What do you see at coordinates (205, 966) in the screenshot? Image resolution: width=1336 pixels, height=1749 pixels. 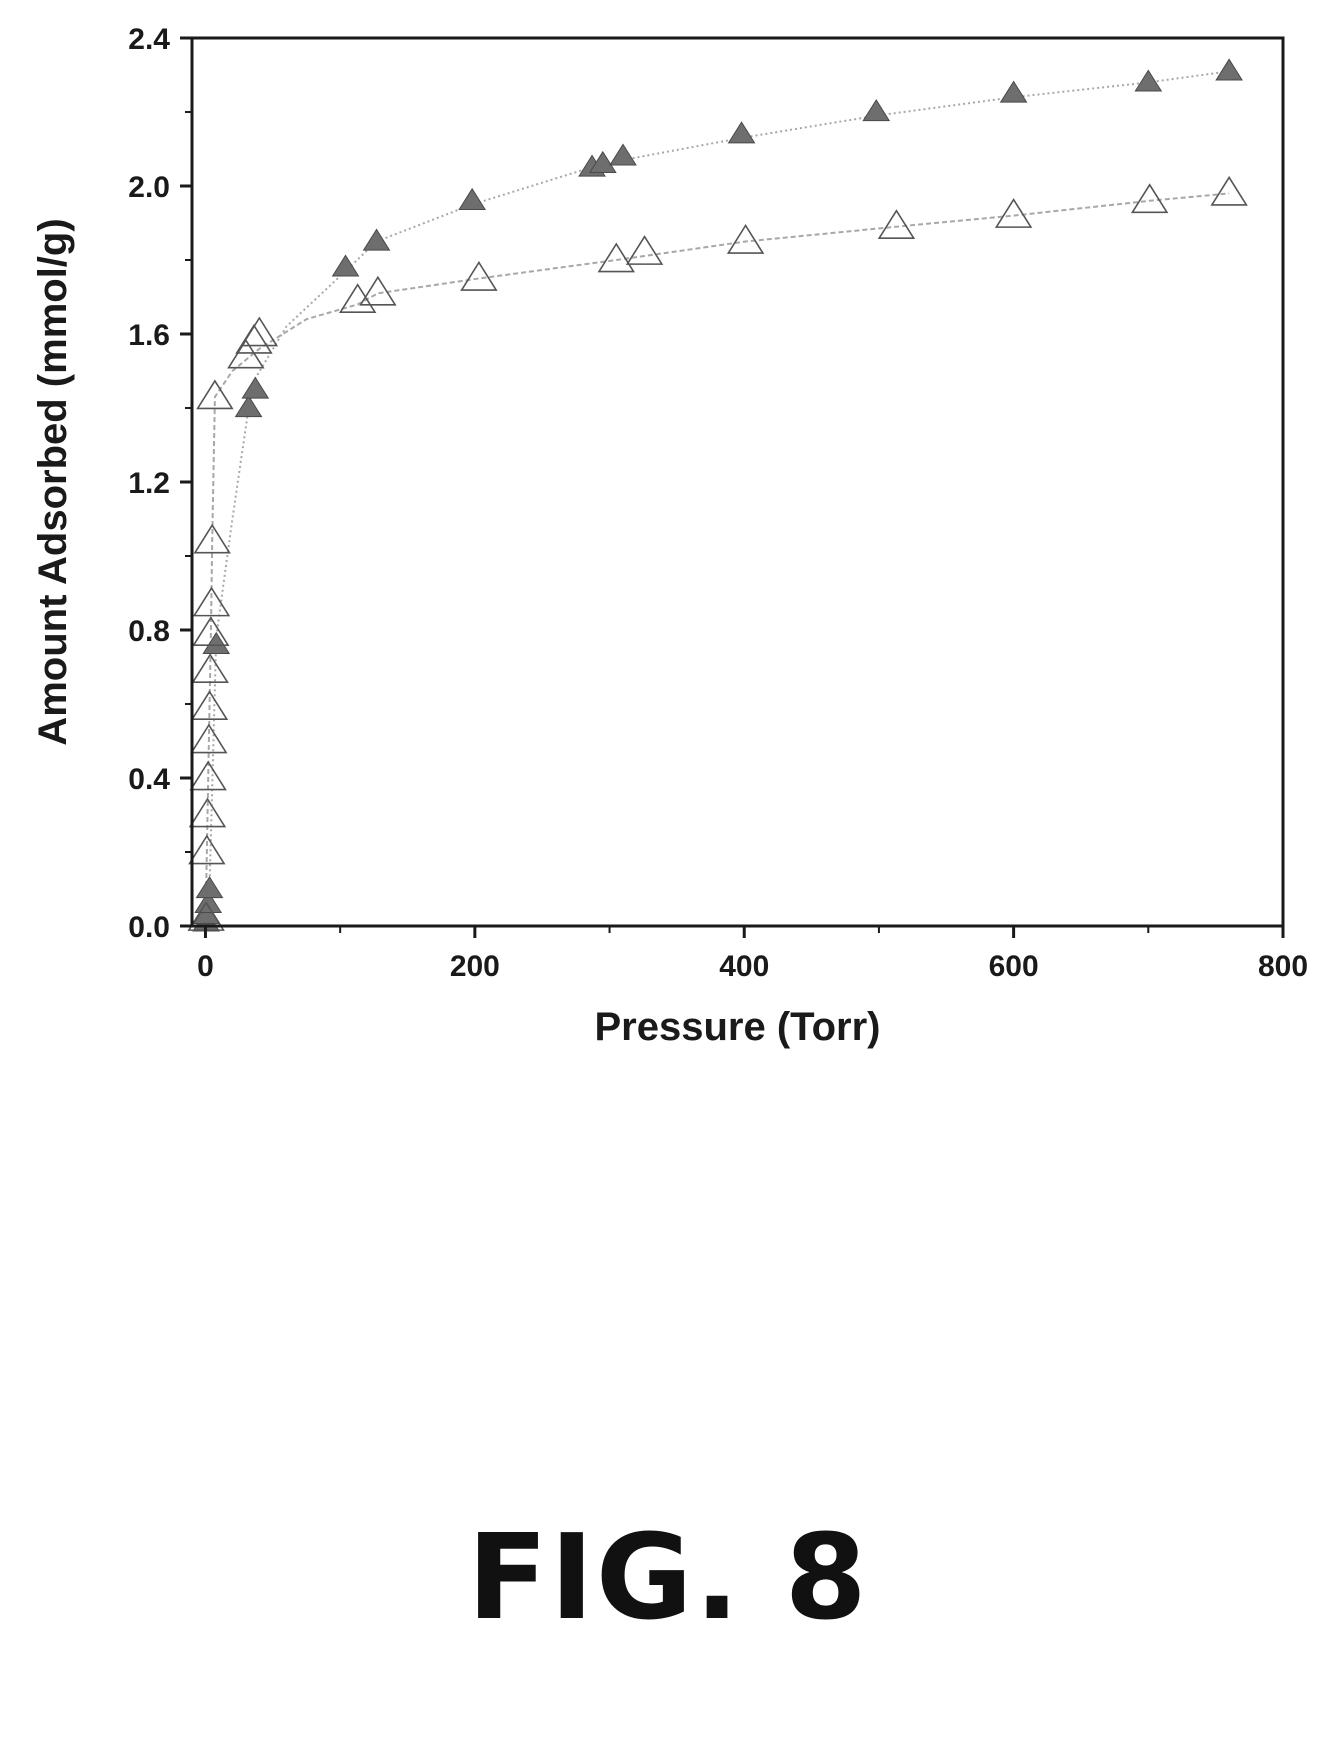 I see `x-tick-label: 0` at bounding box center [205, 966].